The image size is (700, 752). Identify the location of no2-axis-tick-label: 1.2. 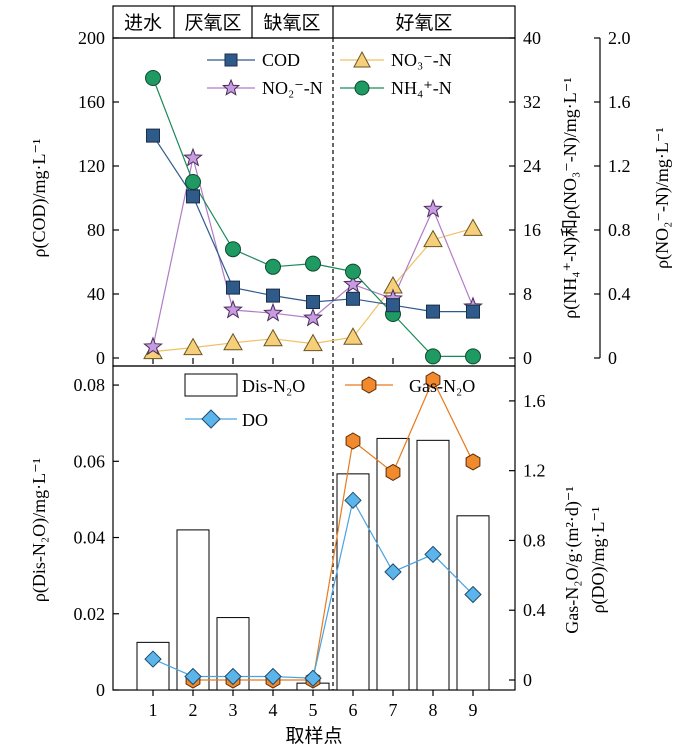
(619, 166).